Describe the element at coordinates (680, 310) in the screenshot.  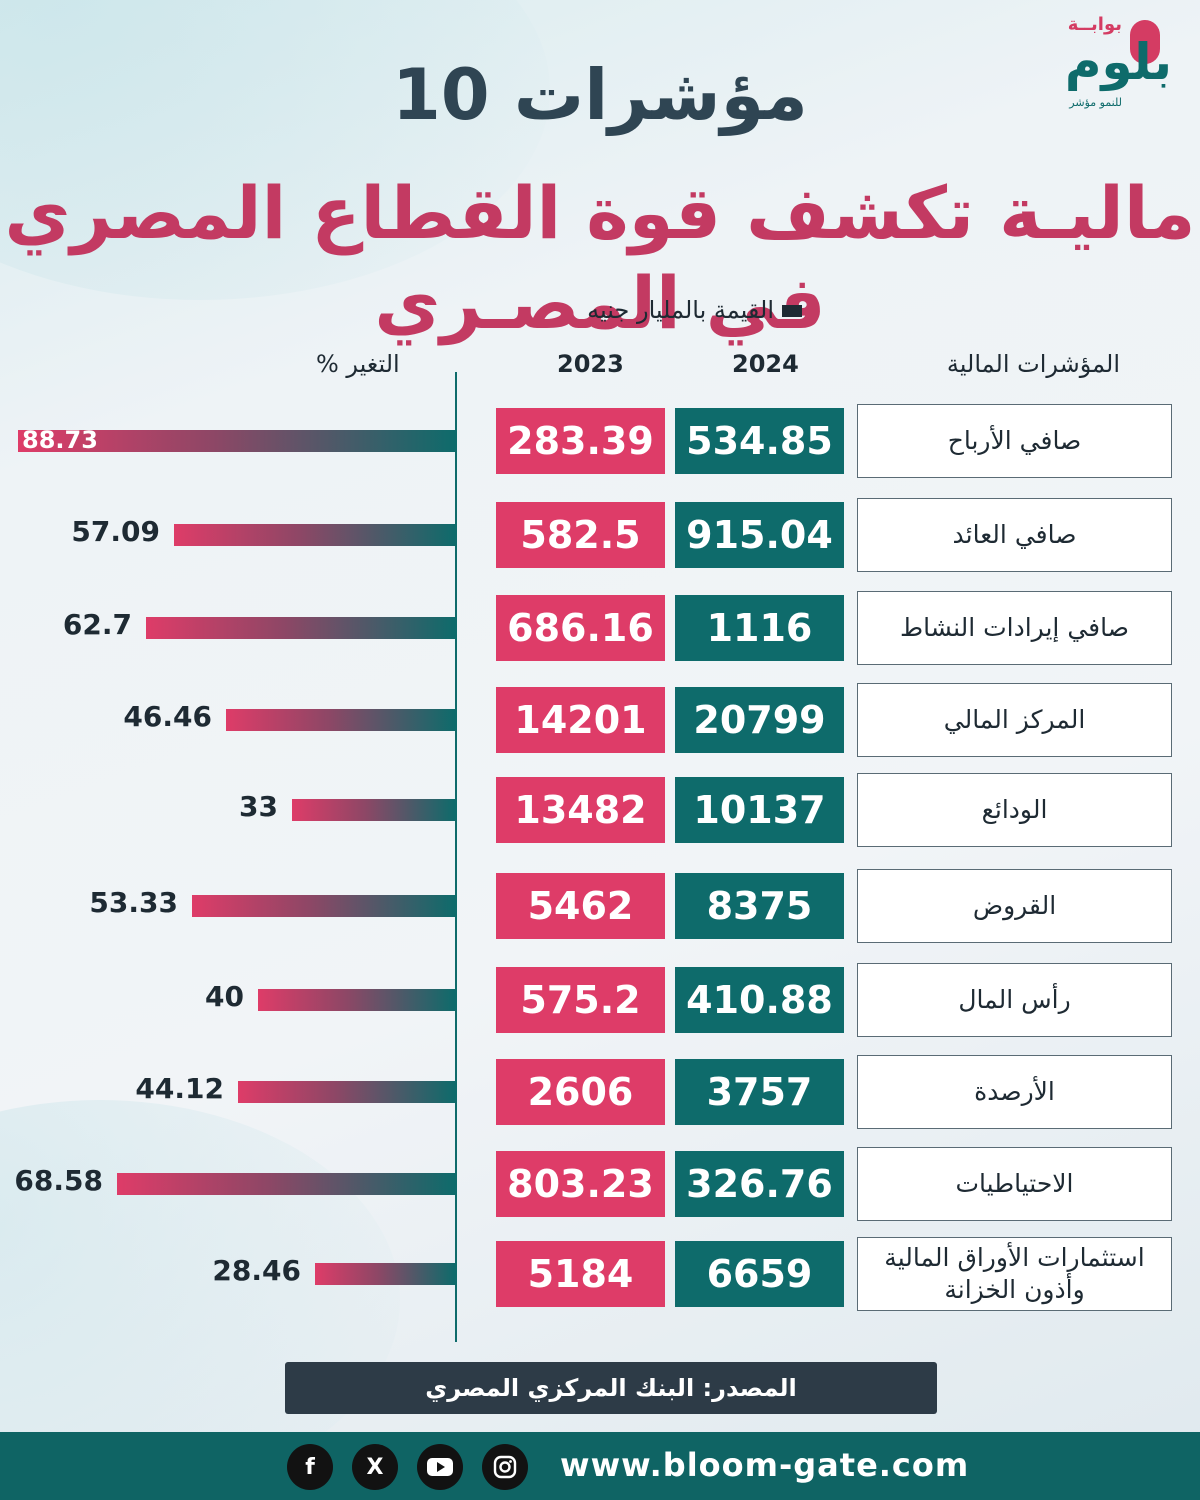
I see `legend-text: القيمة بالمليار جنيه` at that location.